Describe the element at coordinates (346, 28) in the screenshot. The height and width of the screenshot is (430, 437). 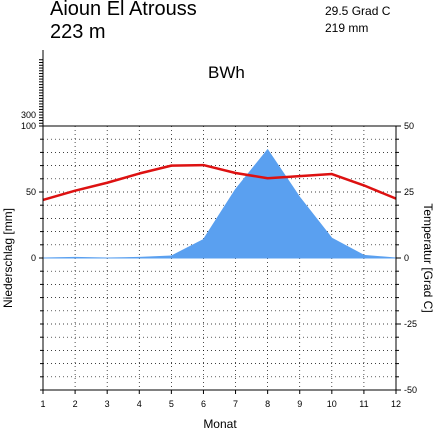
I see `annual-precipitation: 219 mm` at that location.